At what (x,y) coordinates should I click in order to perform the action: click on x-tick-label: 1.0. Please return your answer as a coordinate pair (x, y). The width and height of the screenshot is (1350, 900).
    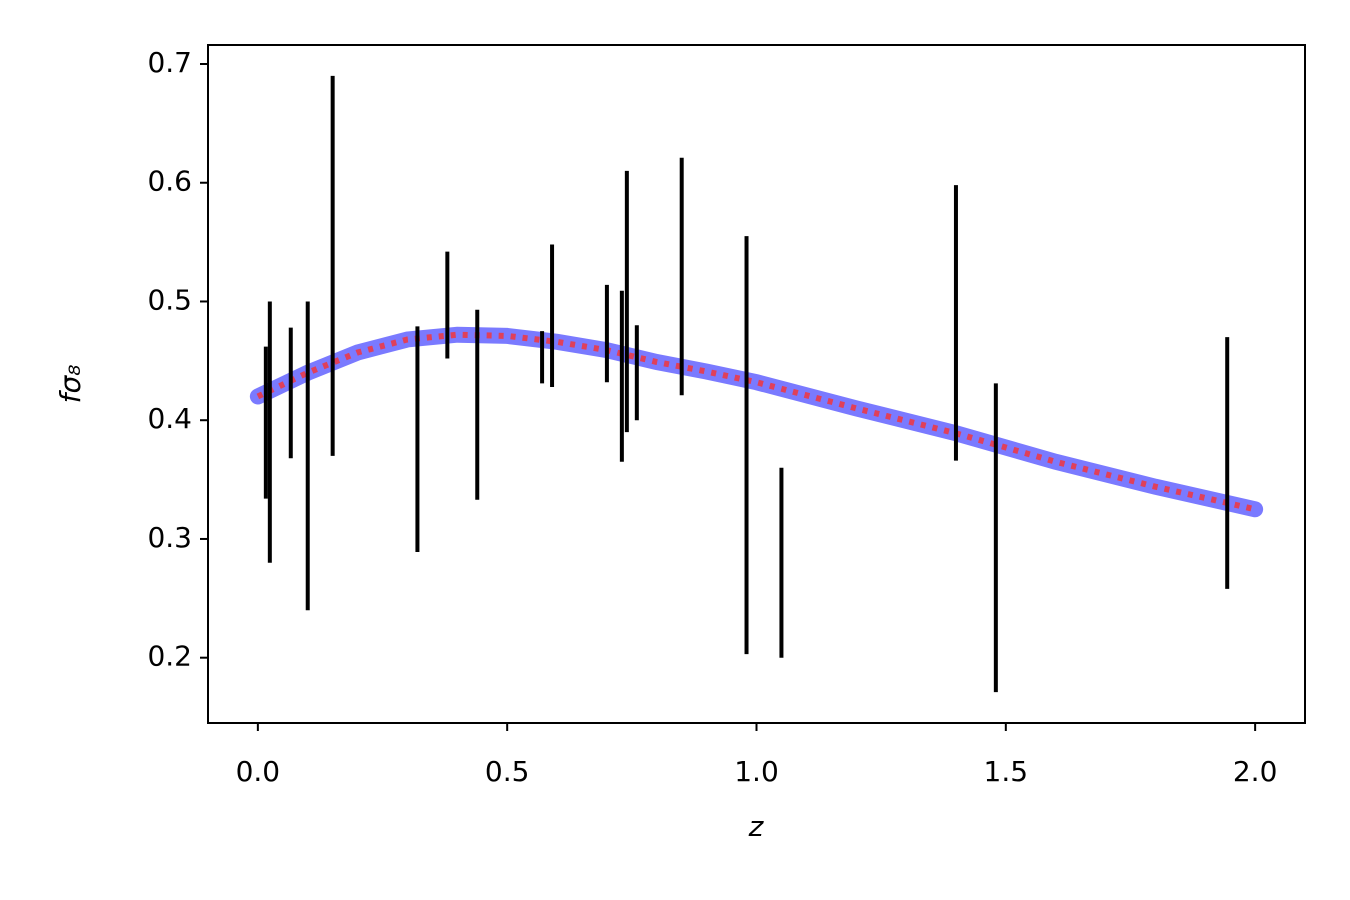
    Looking at the image, I should click on (756, 771).